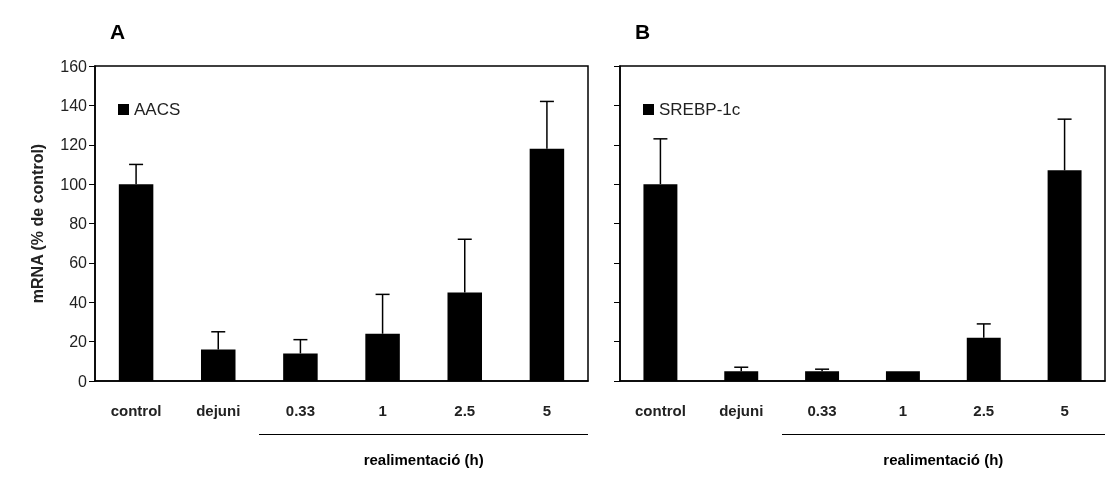  I want to click on legend-label: AACS, so click(157, 109).